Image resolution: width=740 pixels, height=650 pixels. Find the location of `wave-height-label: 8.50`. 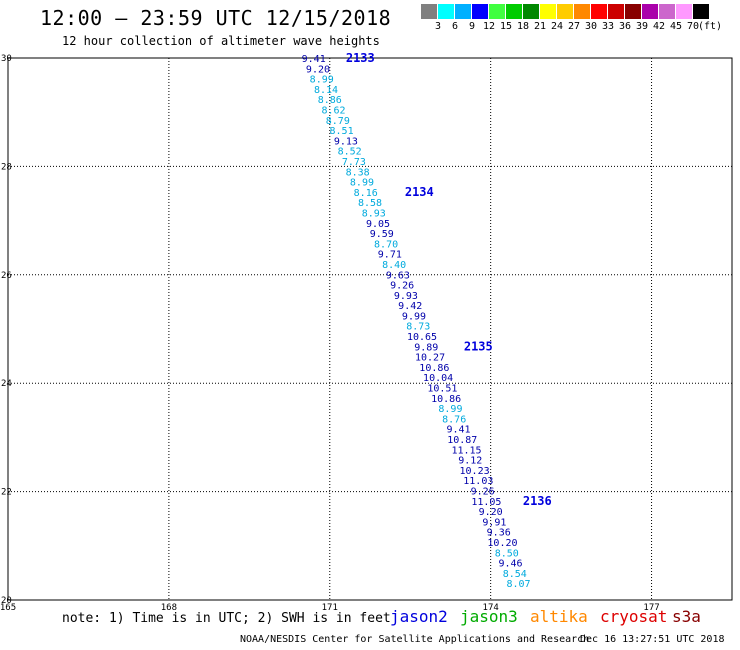

wave-height-label: 8.50 is located at coordinates (507, 553).